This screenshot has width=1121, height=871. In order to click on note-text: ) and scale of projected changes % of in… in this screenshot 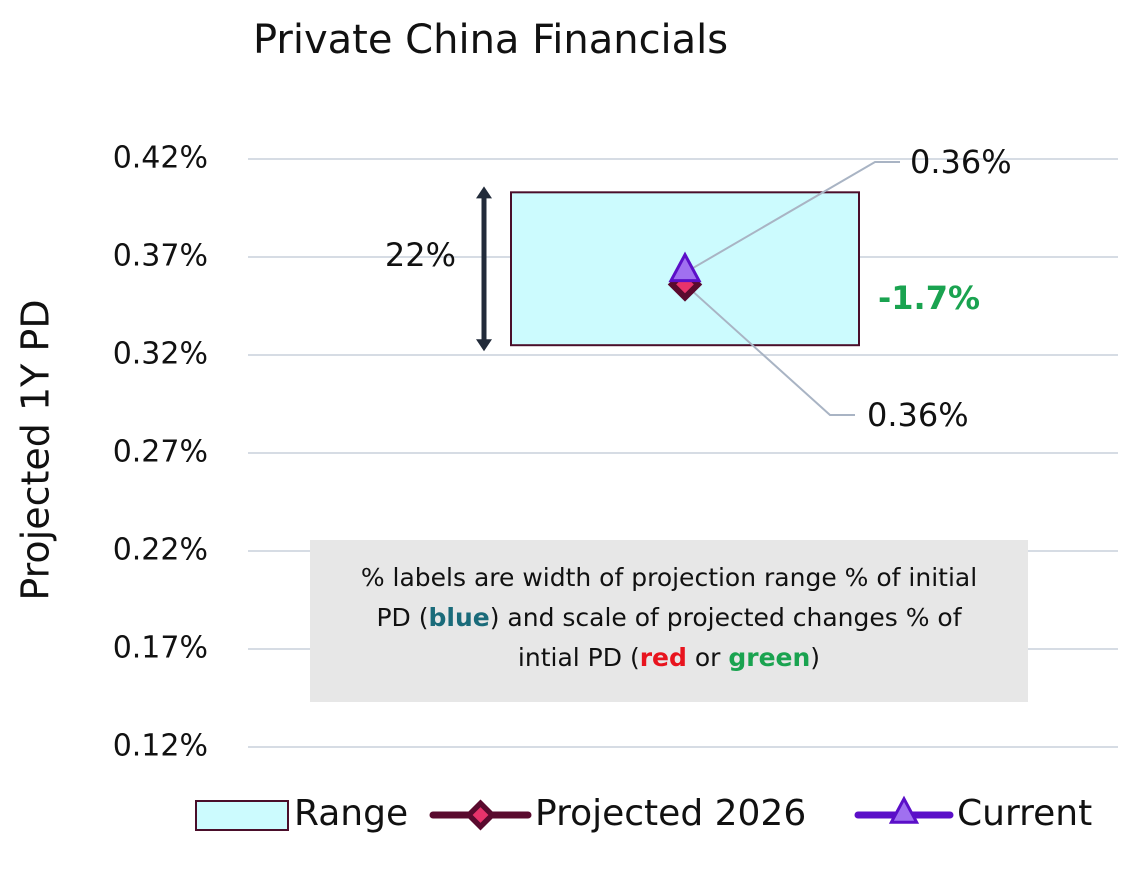, I will do `click(725, 637)`.